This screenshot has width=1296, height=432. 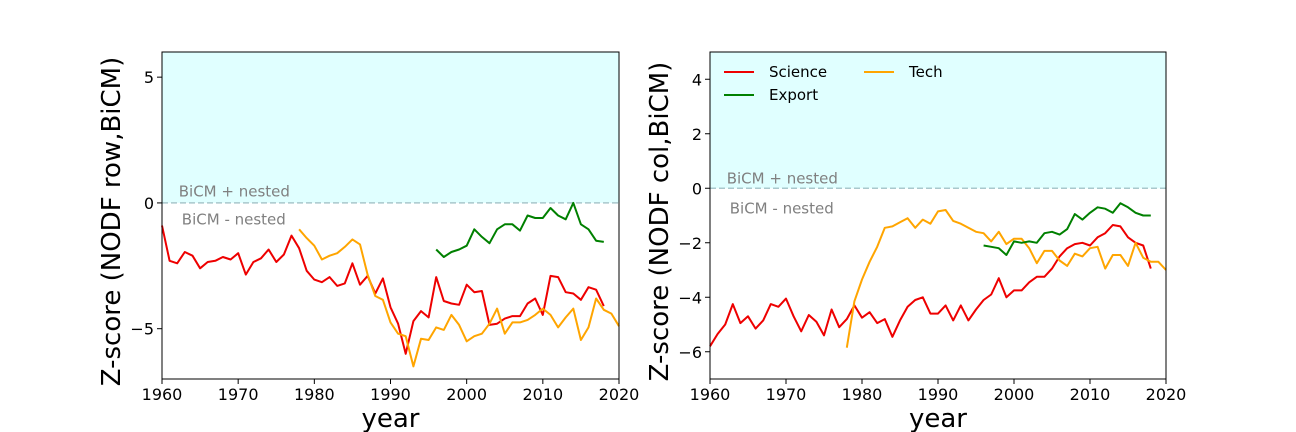 I want to click on y-tick-label: 2, so click(x=697, y=134).